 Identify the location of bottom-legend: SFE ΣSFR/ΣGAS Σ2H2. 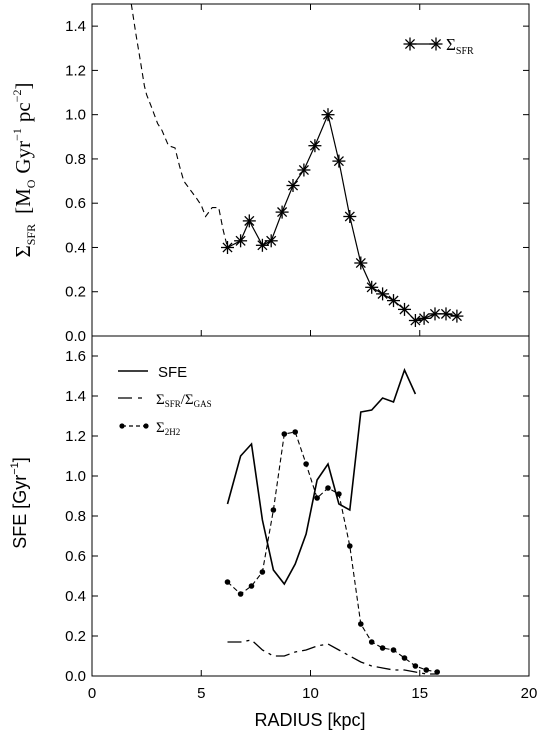
(165, 400).